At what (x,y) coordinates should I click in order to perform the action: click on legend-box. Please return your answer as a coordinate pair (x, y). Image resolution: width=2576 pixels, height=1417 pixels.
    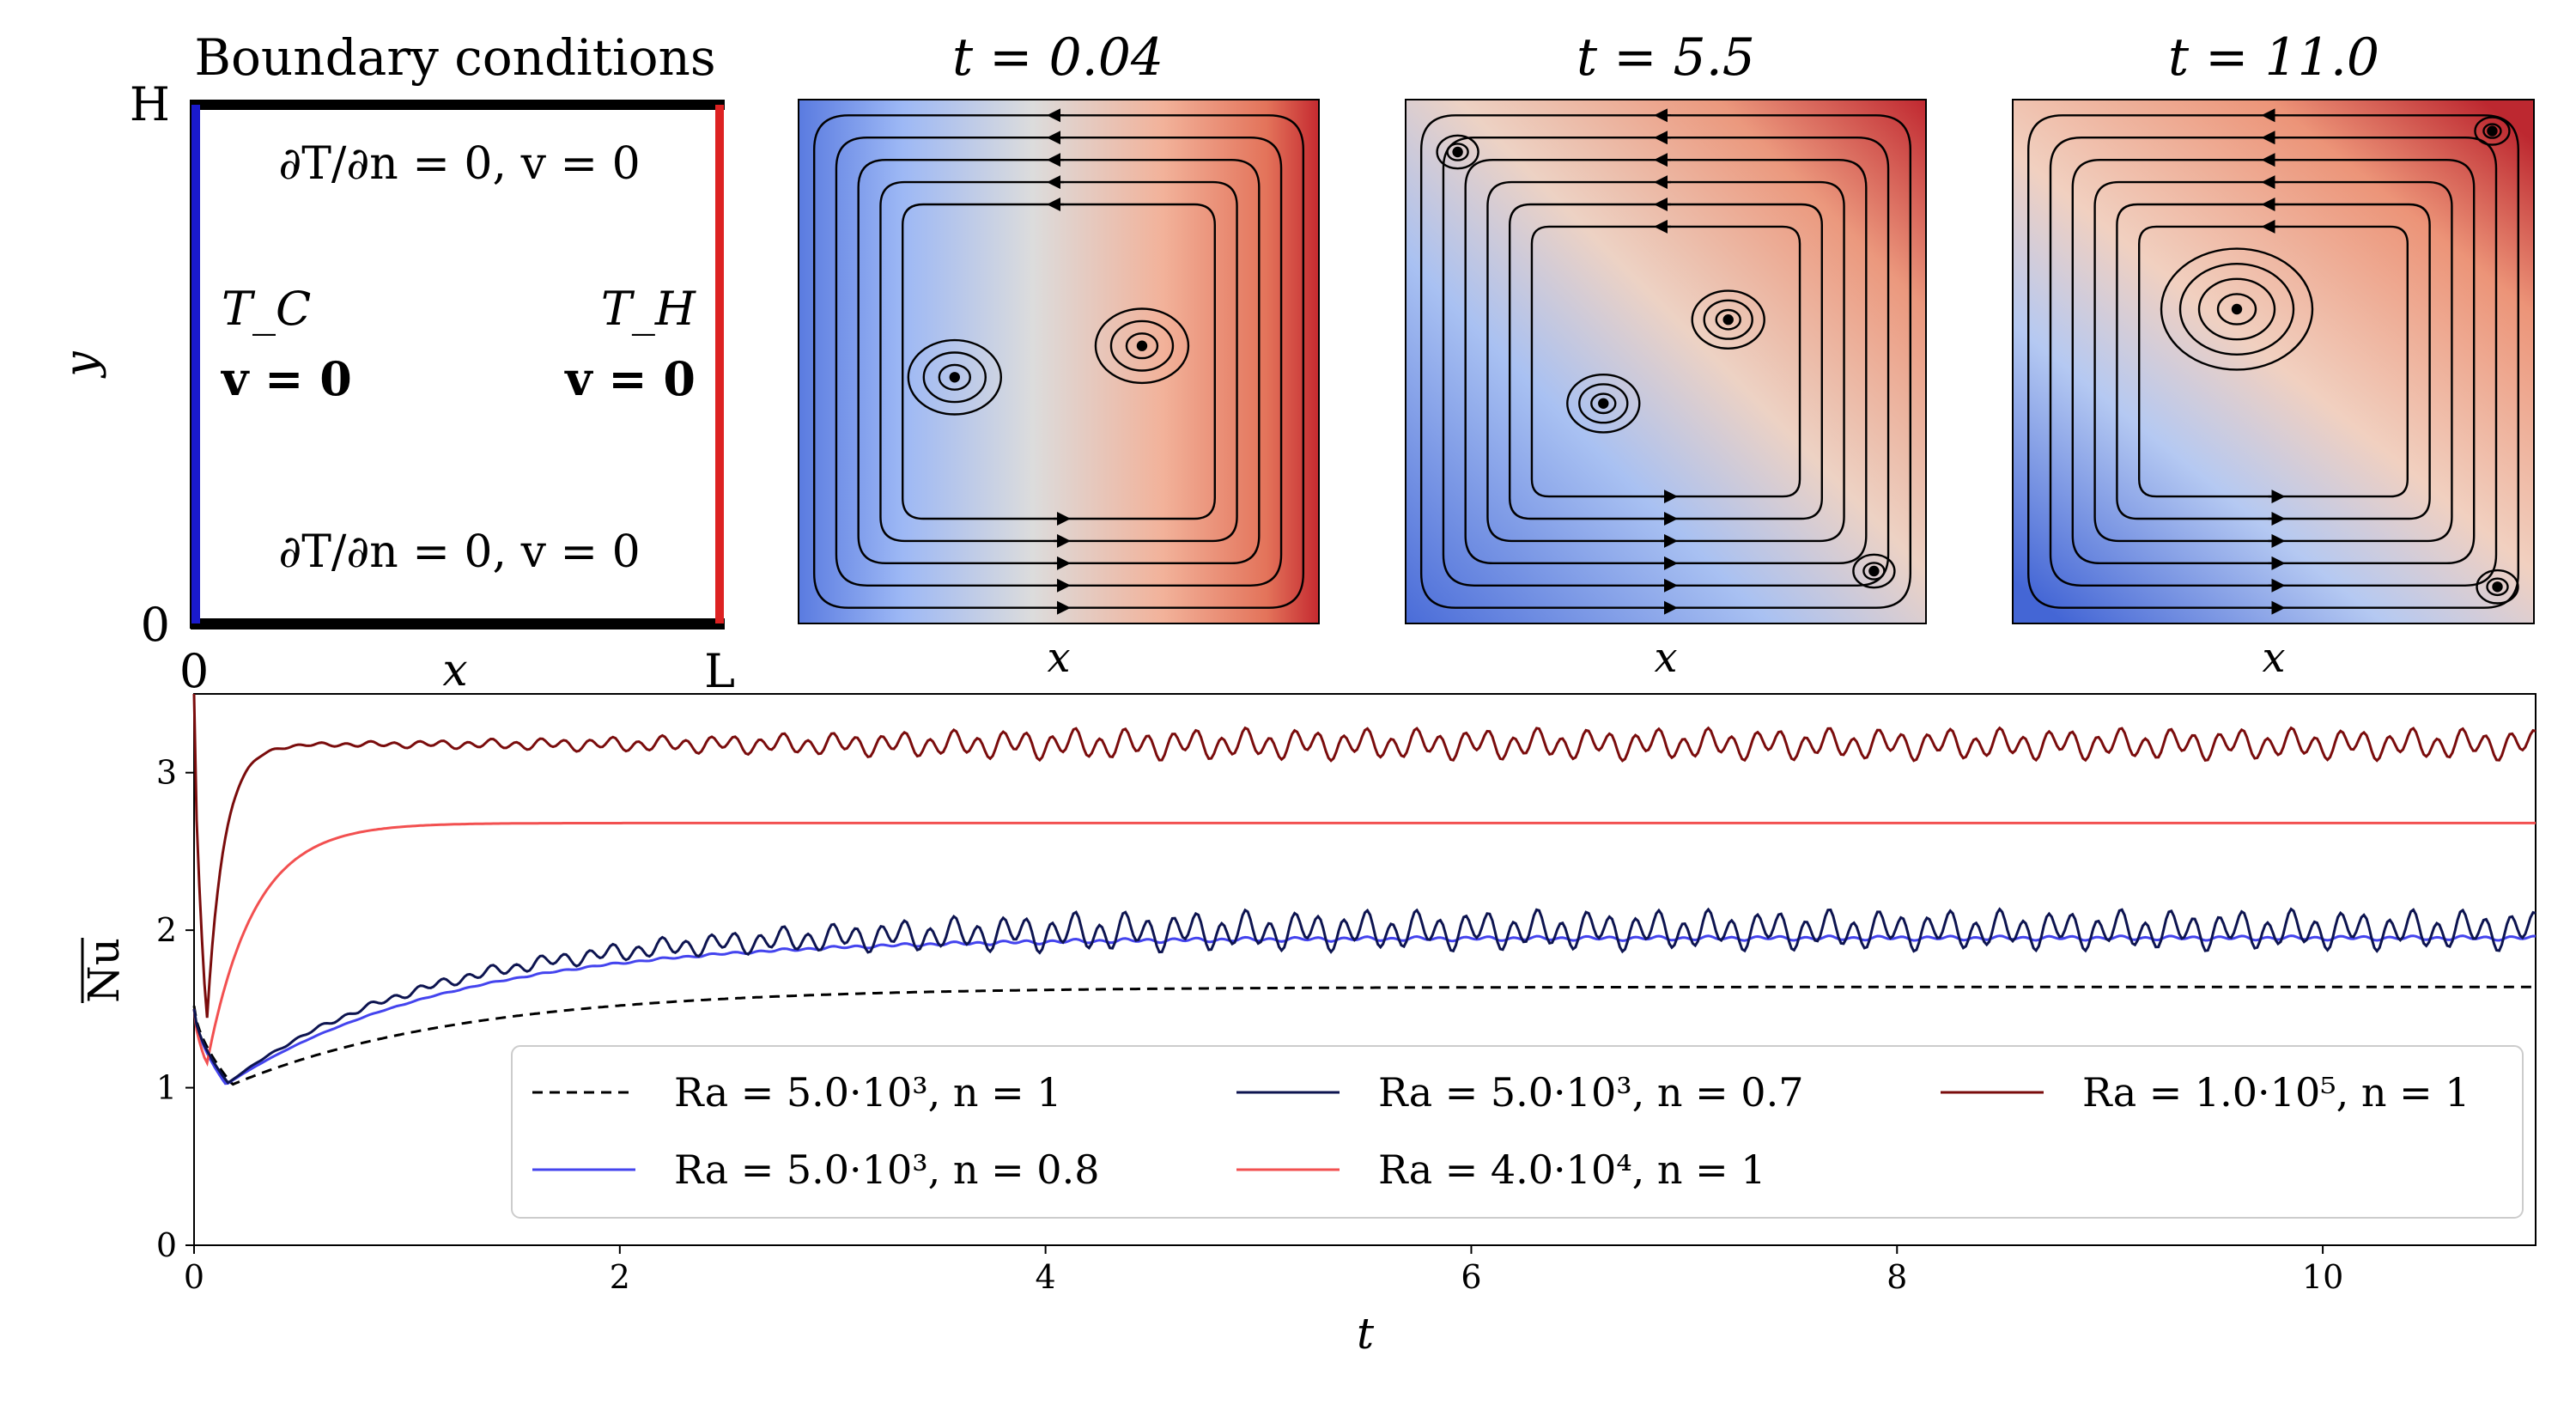
    Looking at the image, I should click on (1517, 1132).